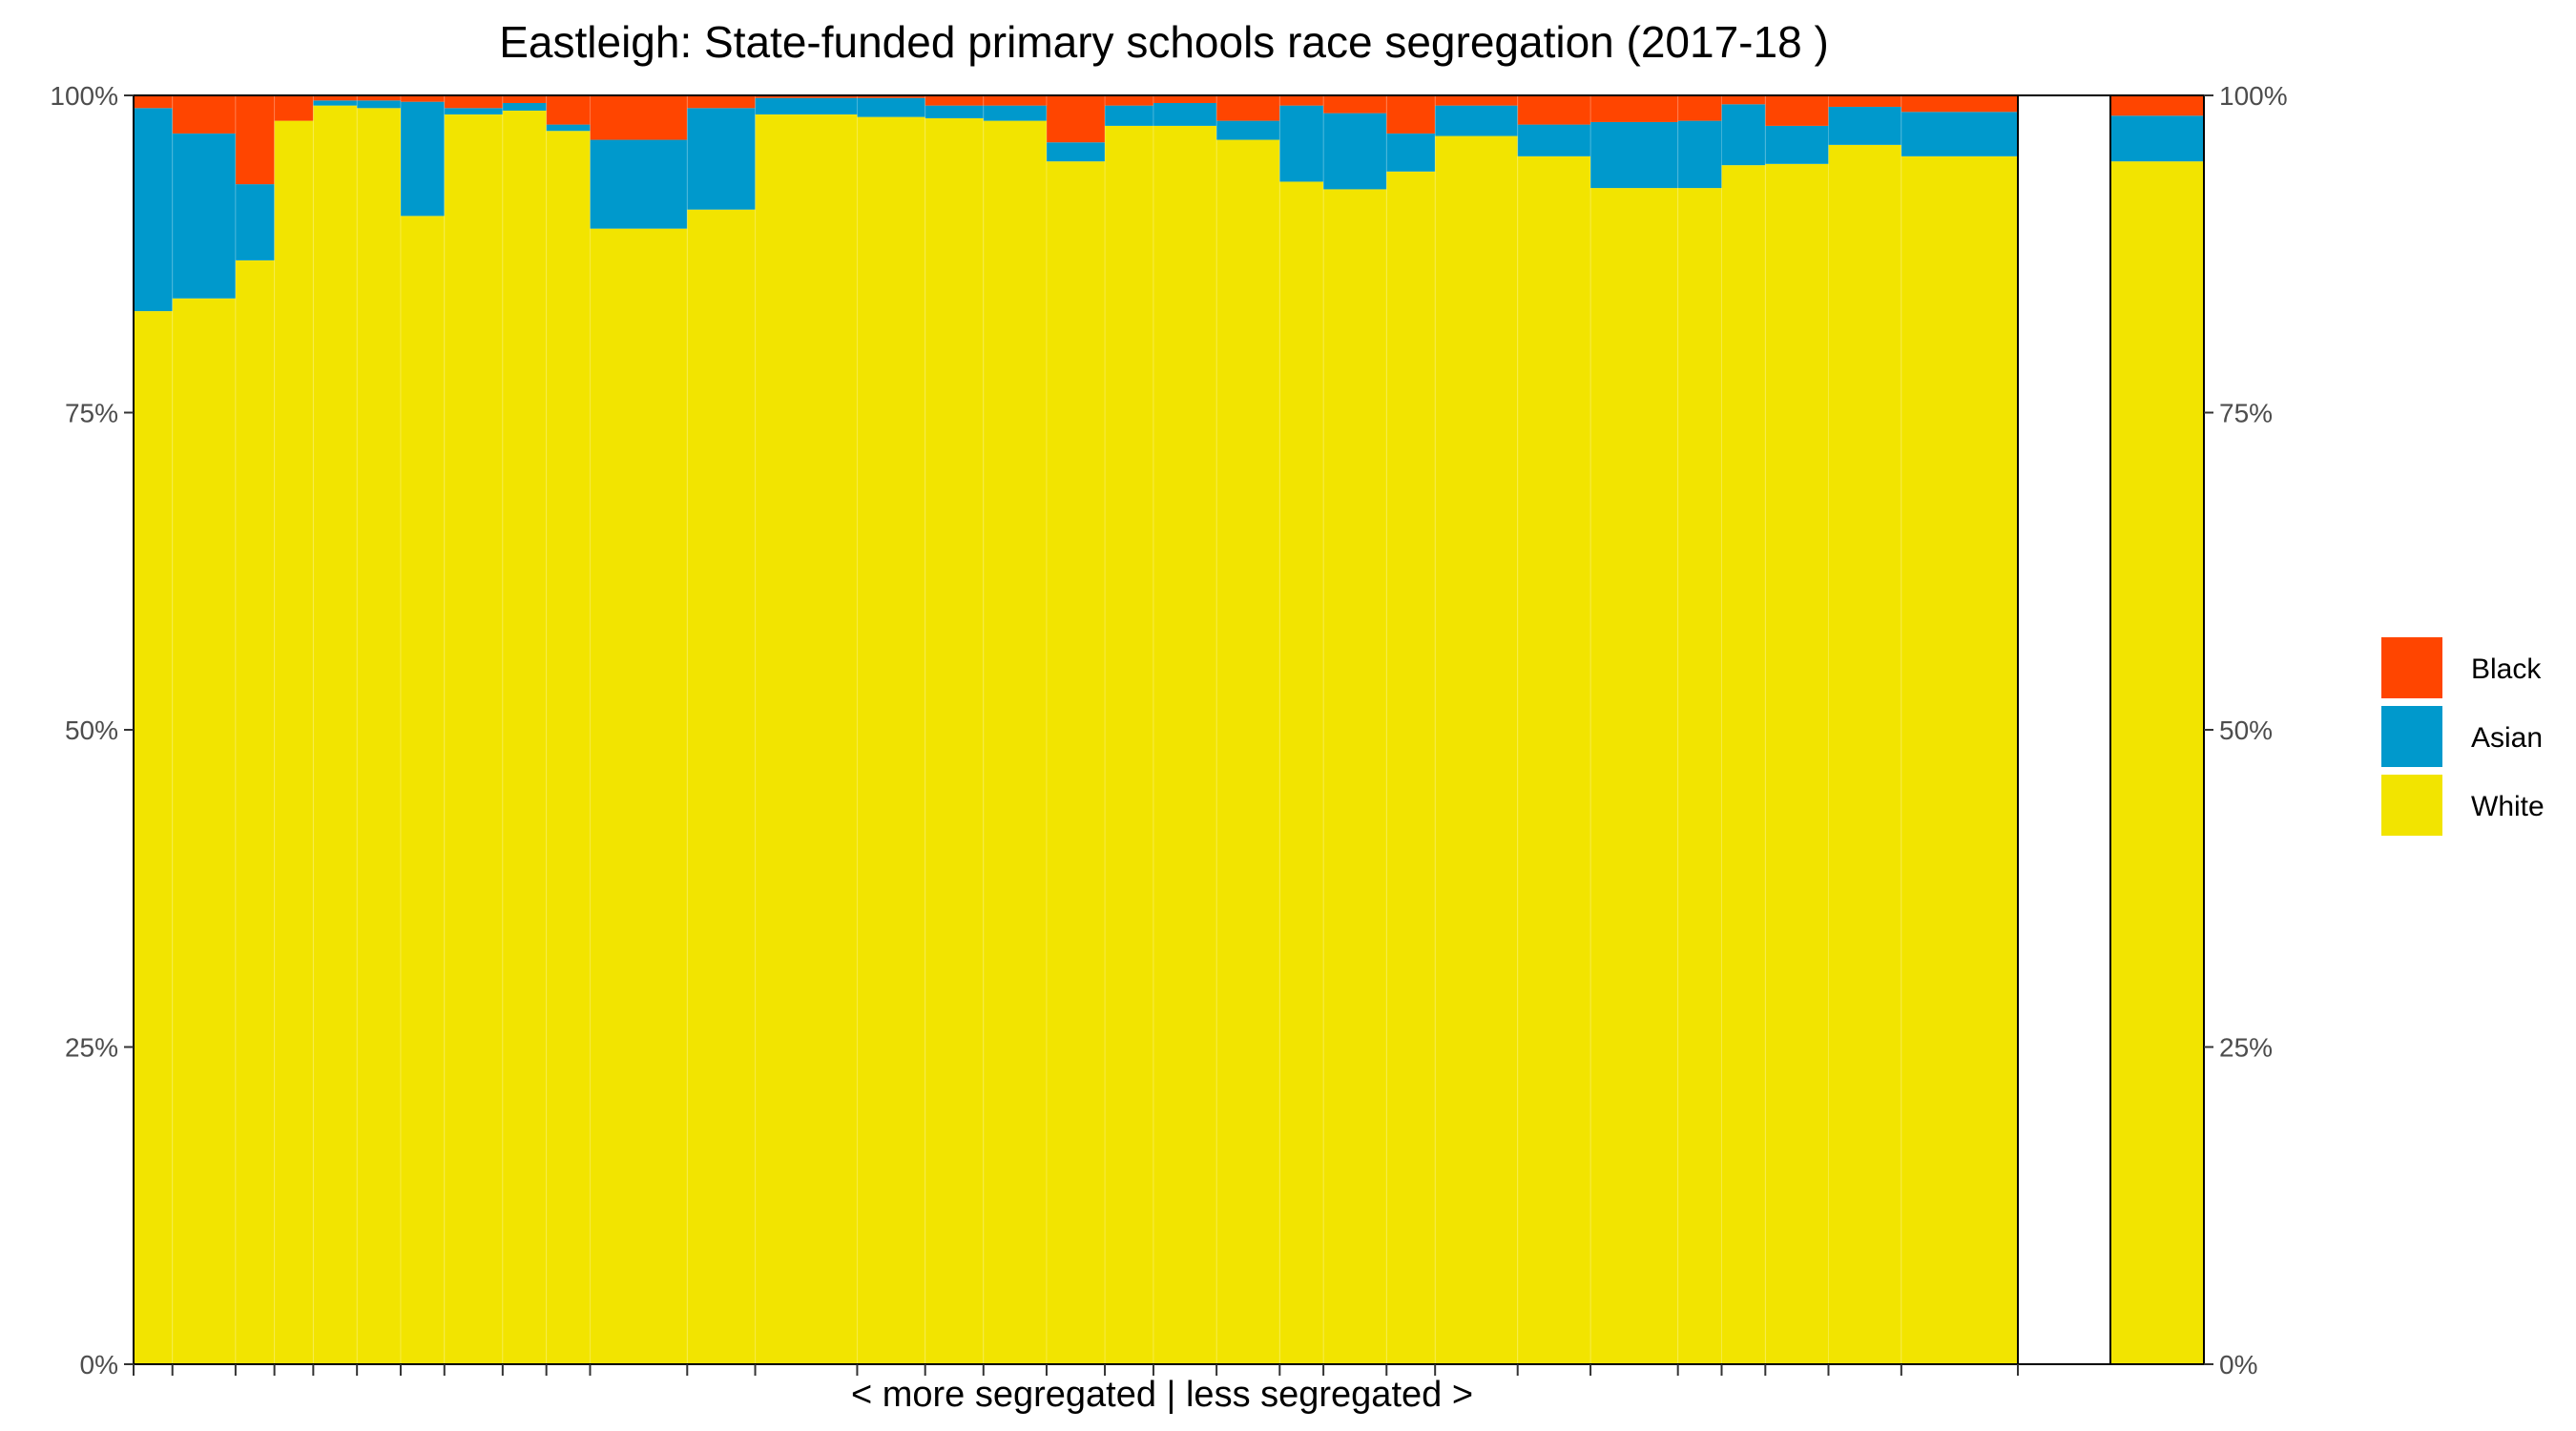 The width and height of the screenshot is (2576, 1431). I want to click on legend-item-white: White, so click(2463, 805).